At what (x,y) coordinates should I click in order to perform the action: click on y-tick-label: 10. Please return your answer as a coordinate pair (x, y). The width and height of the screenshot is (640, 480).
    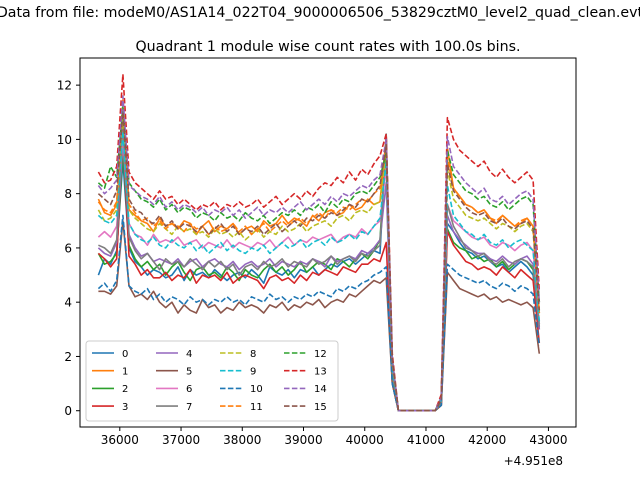
    Looking at the image, I should click on (64, 140).